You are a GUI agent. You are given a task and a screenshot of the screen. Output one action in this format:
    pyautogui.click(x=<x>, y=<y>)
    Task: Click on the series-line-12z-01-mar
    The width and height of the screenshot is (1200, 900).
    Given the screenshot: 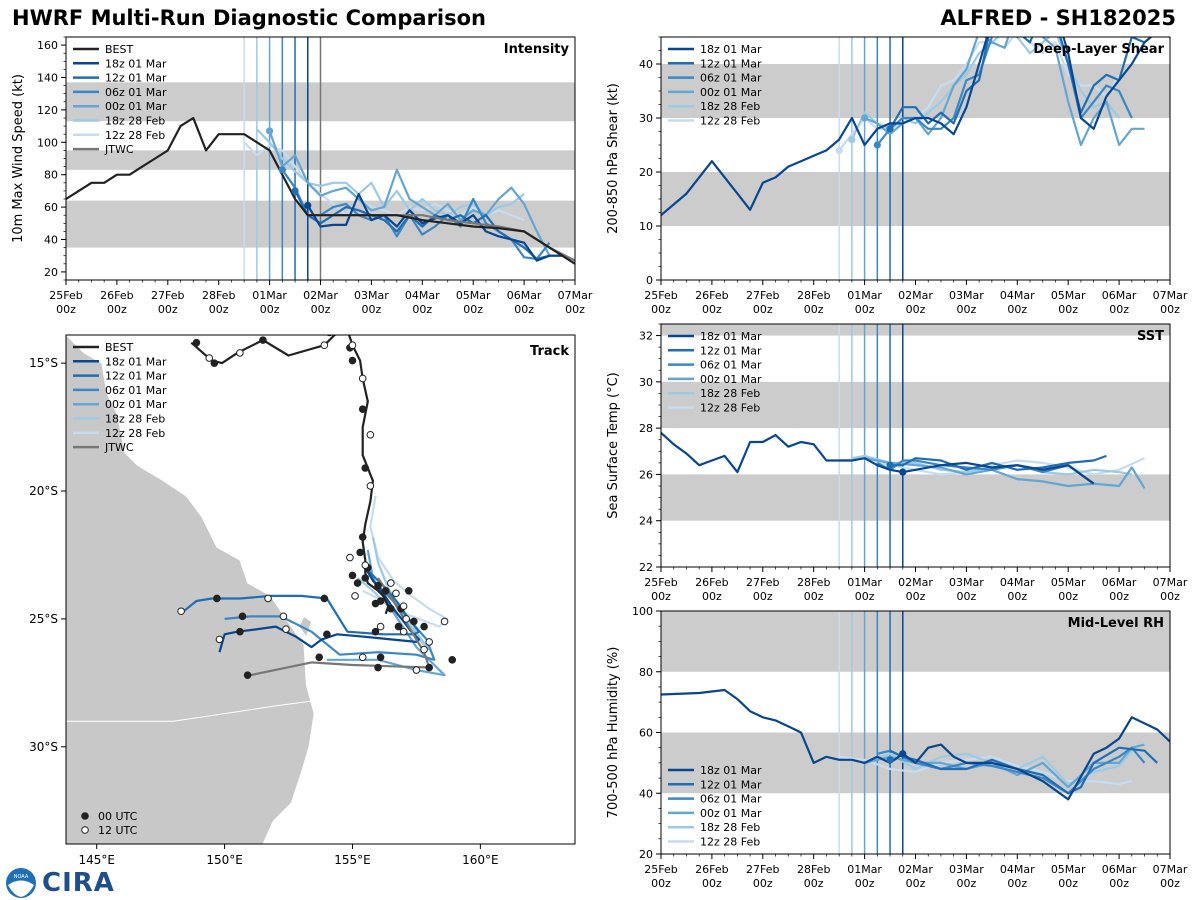 What is the action you would take?
    pyautogui.click(x=1024, y=770)
    